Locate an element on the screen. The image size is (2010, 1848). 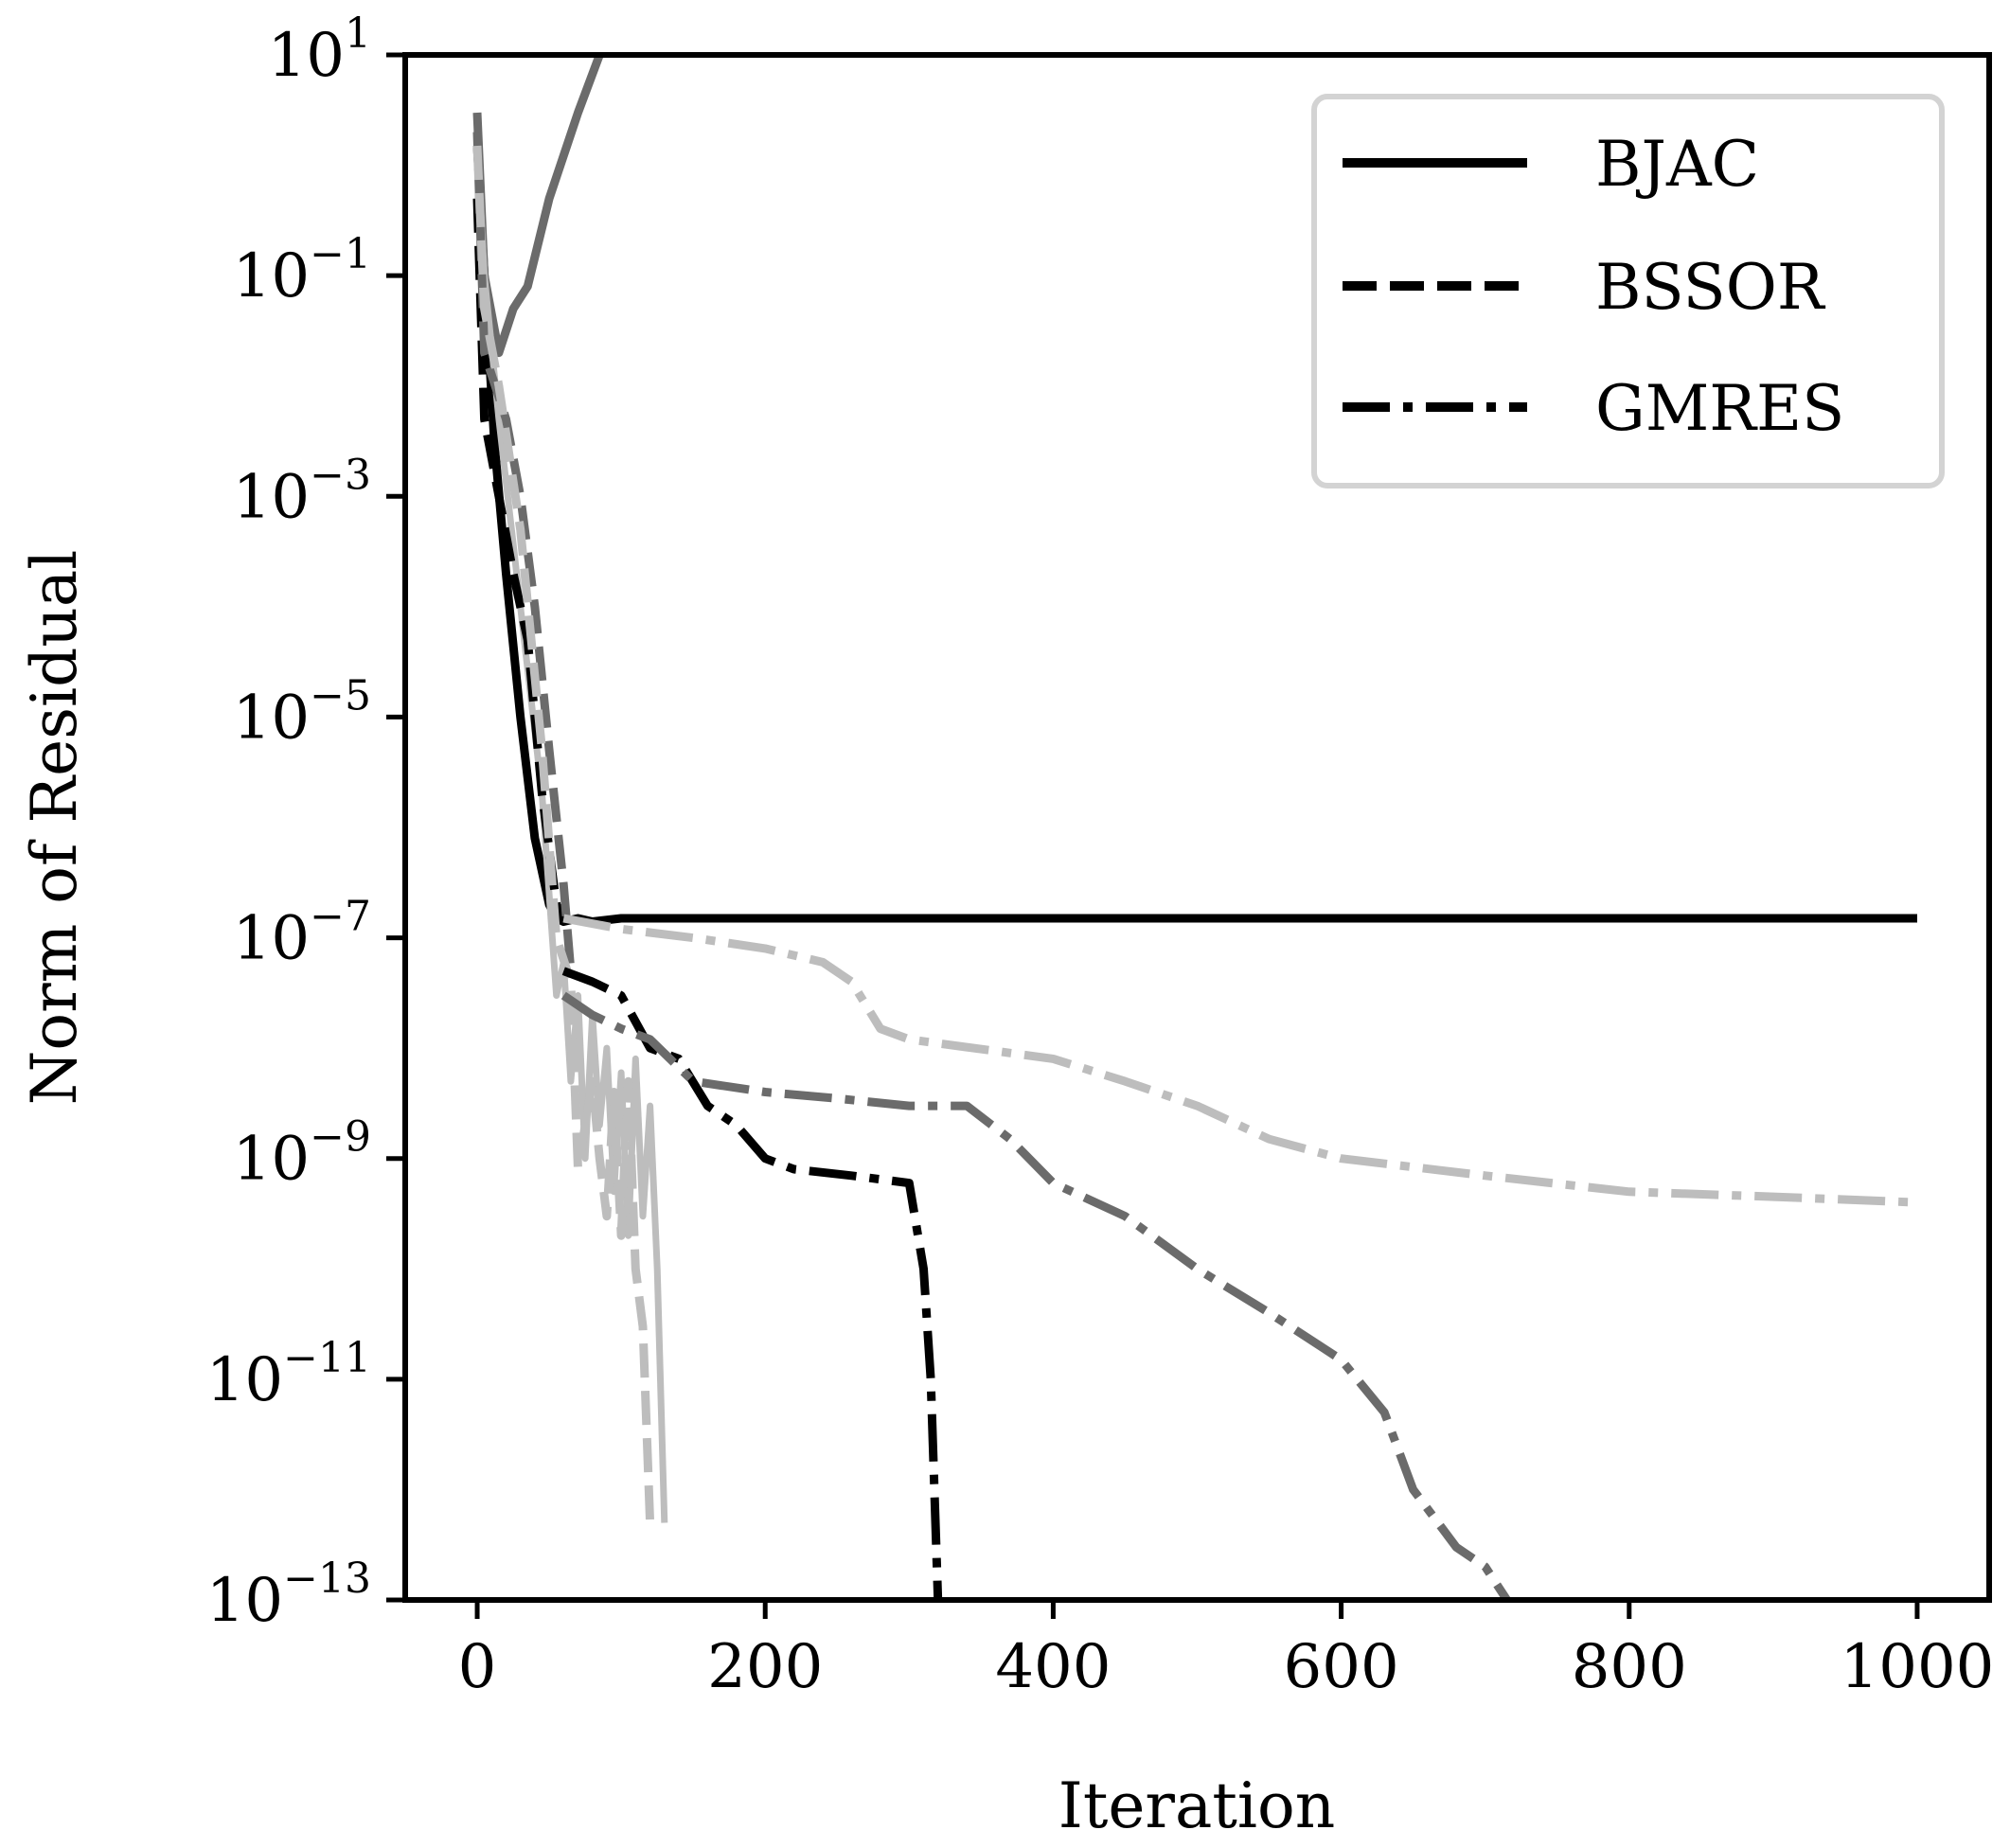
x-axis-label: Iteration is located at coordinates (1196, 1805).